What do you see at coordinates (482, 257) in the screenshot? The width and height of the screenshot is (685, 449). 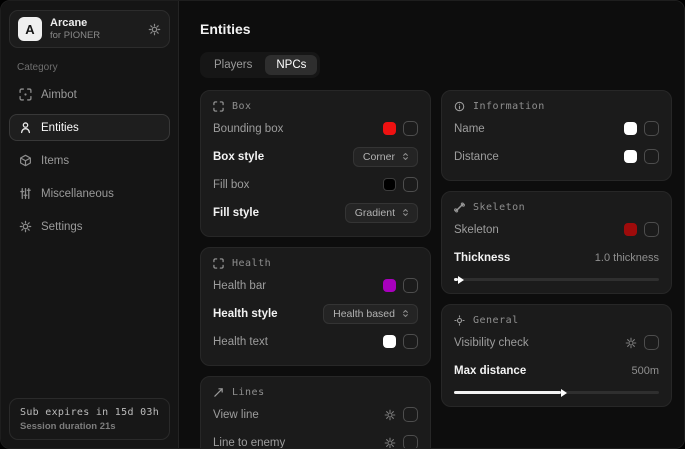 I see `thickness-label: Thickness` at bounding box center [482, 257].